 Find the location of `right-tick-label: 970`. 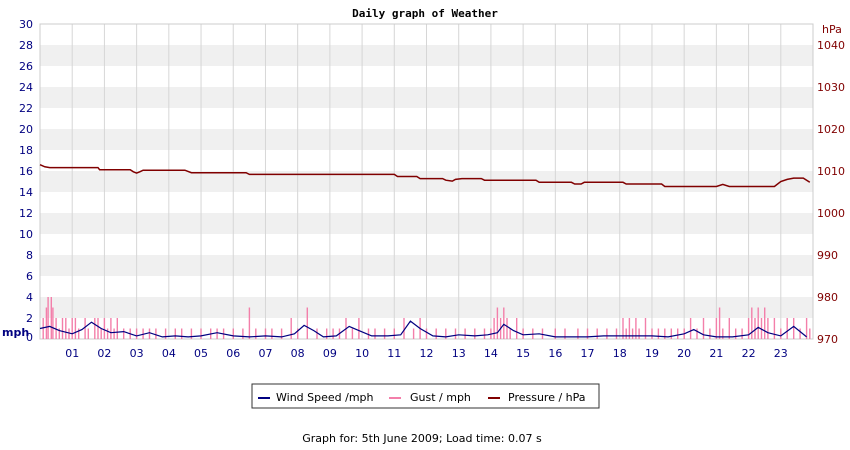

right-tick-label: 970 is located at coordinates (827, 339).